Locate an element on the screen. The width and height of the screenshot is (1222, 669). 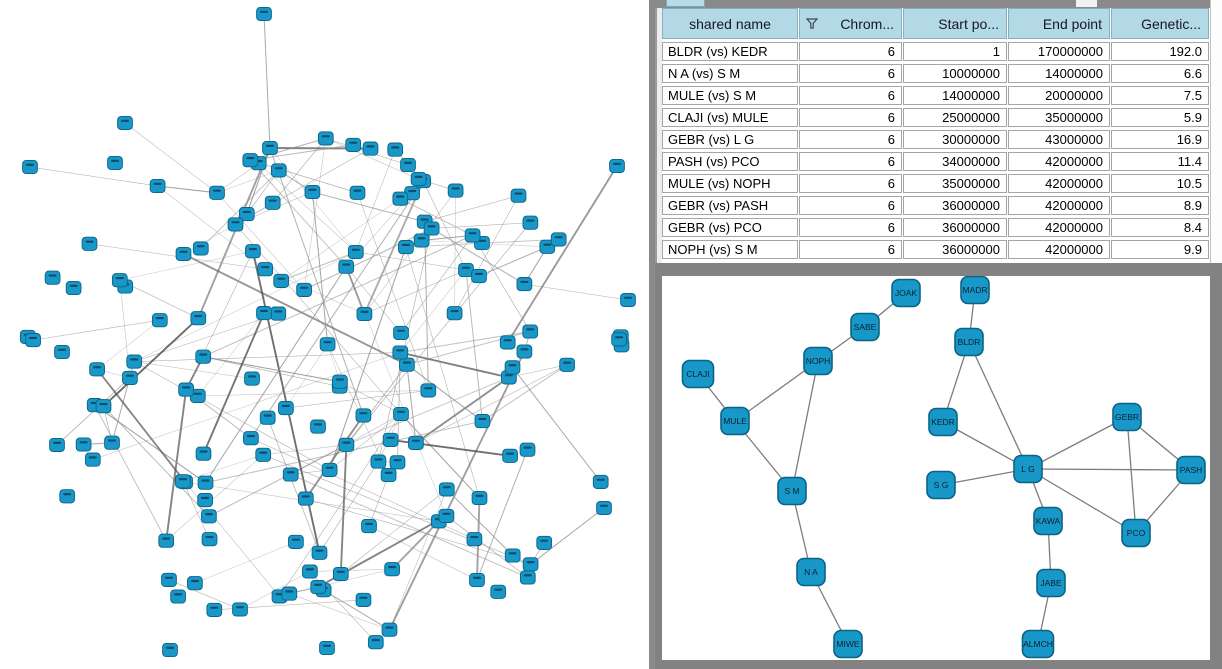
table-cell: 170000000 is located at coordinates (1059, 51).